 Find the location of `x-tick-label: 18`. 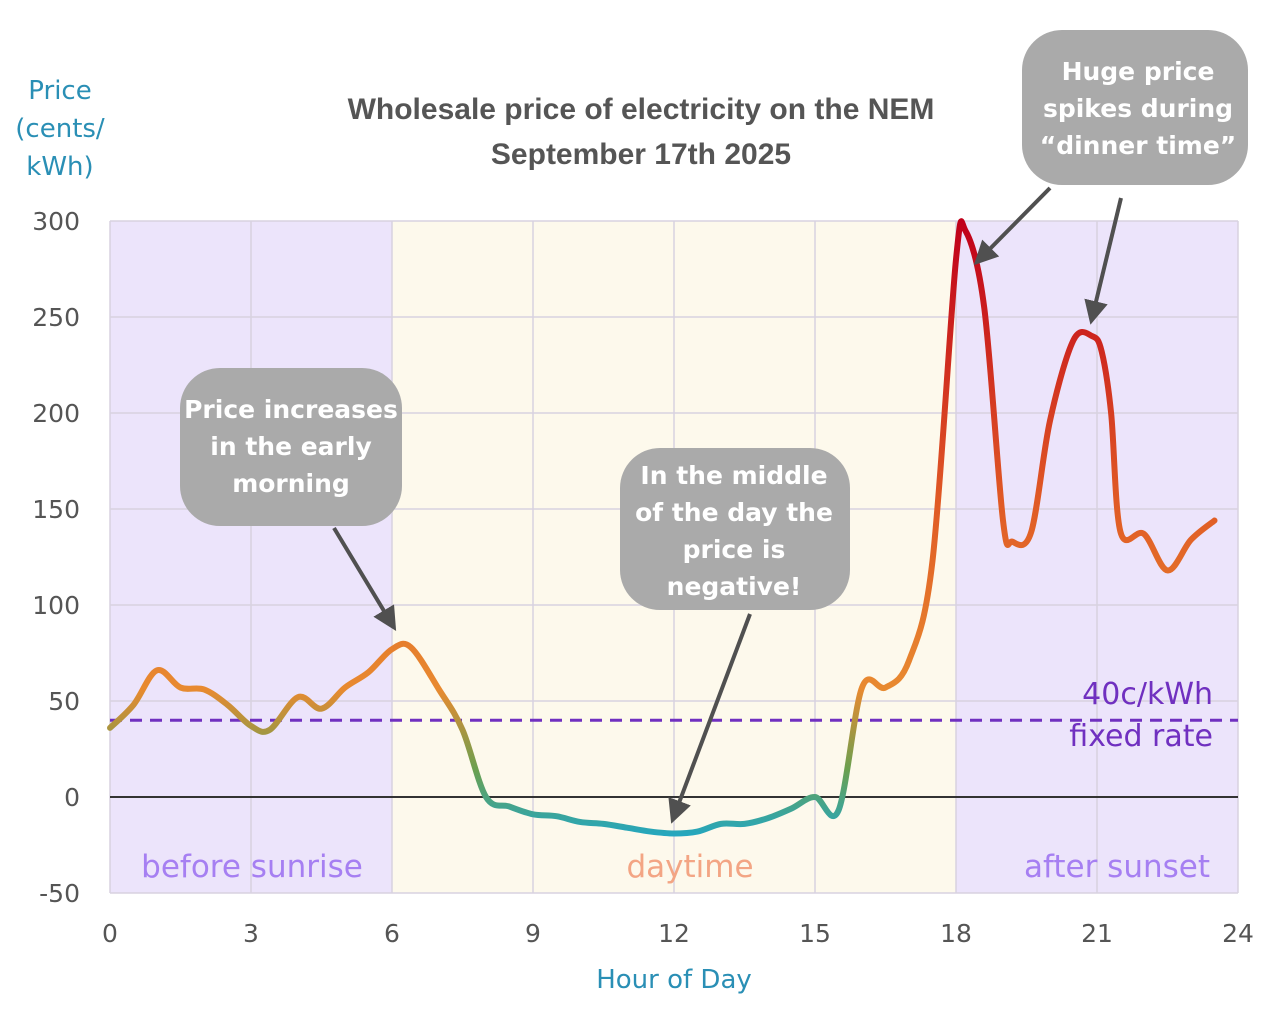

x-tick-label: 18 is located at coordinates (956, 933).